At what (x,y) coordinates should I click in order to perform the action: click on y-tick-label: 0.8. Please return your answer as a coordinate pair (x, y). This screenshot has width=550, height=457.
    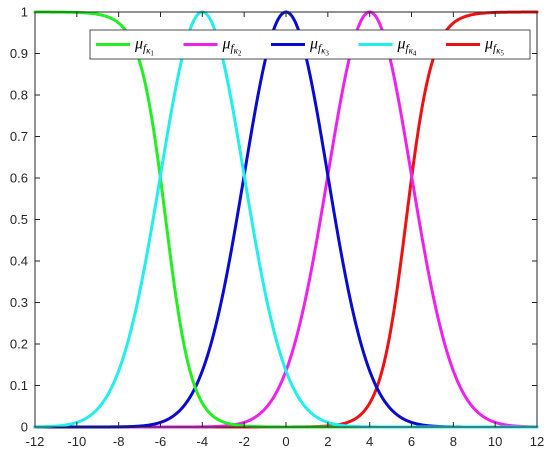
    Looking at the image, I should click on (19, 95).